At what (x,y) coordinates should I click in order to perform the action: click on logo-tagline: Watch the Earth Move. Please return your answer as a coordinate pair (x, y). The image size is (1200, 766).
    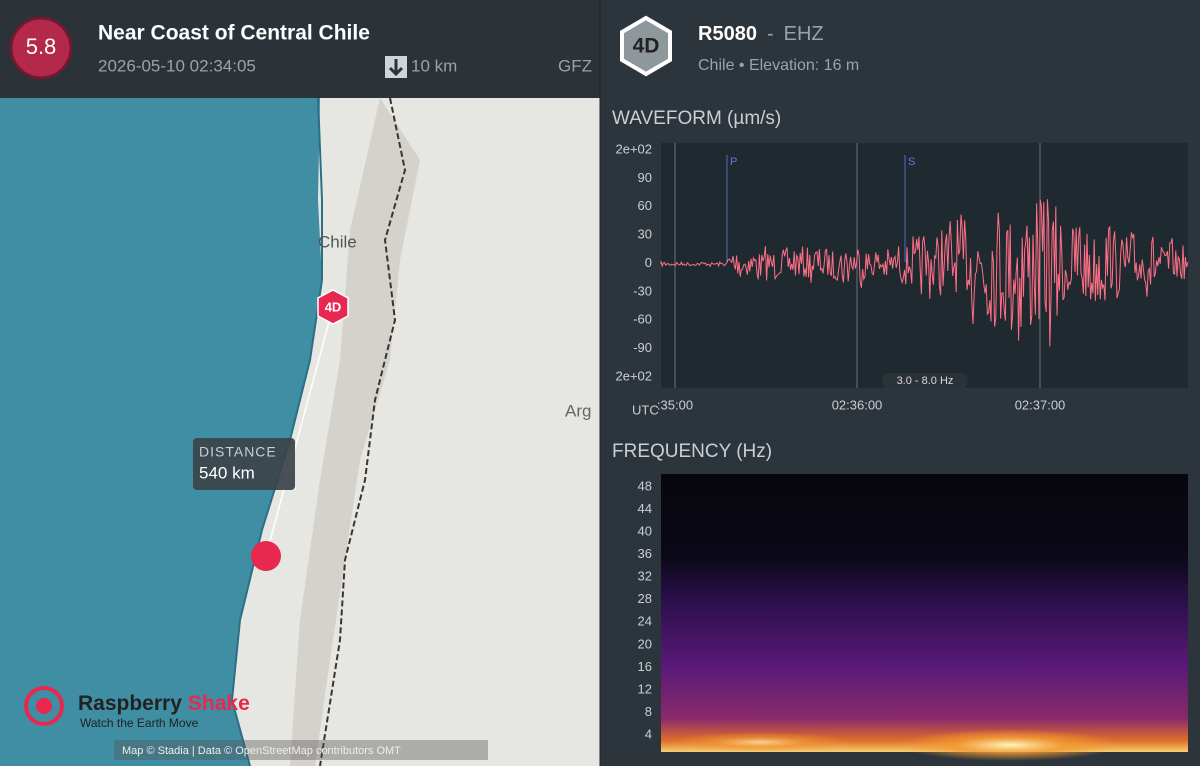
    Looking at the image, I should click on (139, 723).